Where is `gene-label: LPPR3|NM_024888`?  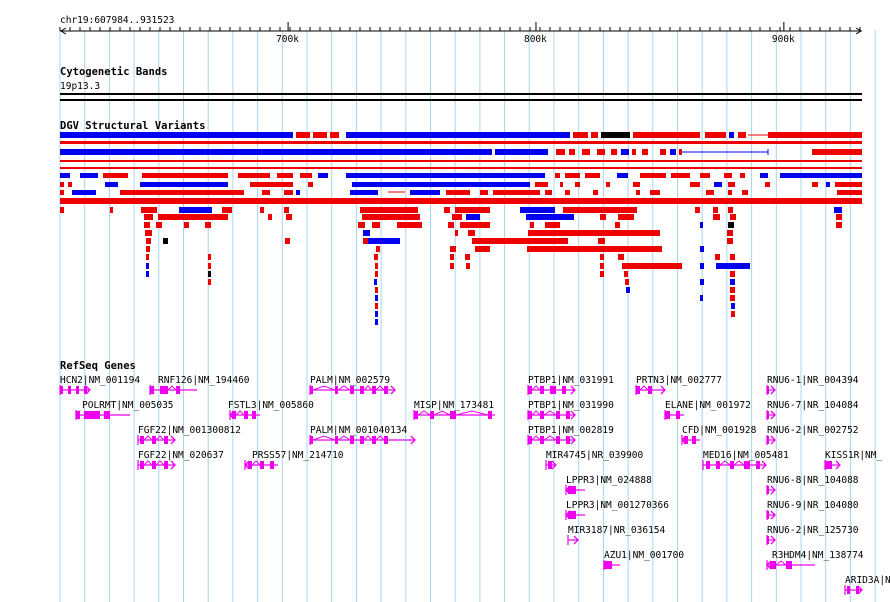 gene-label: LPPR3|NM_024888 is located at coordinates (609, 480).